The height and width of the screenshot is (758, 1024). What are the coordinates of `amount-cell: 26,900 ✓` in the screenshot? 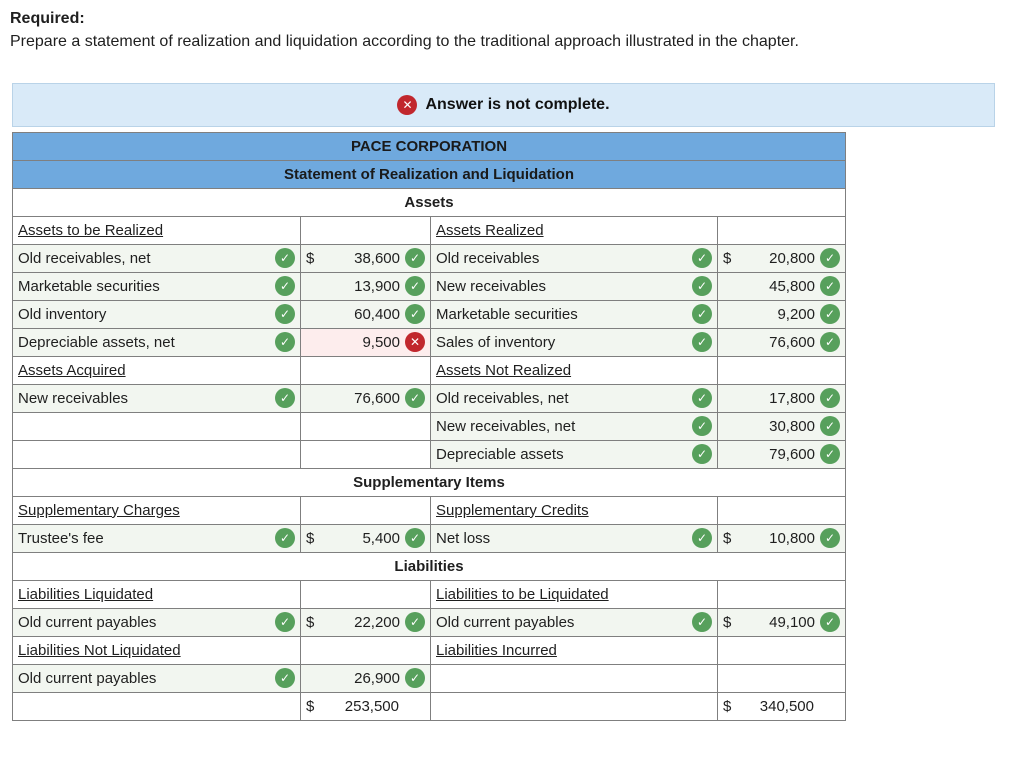 It's located at (365, 678).